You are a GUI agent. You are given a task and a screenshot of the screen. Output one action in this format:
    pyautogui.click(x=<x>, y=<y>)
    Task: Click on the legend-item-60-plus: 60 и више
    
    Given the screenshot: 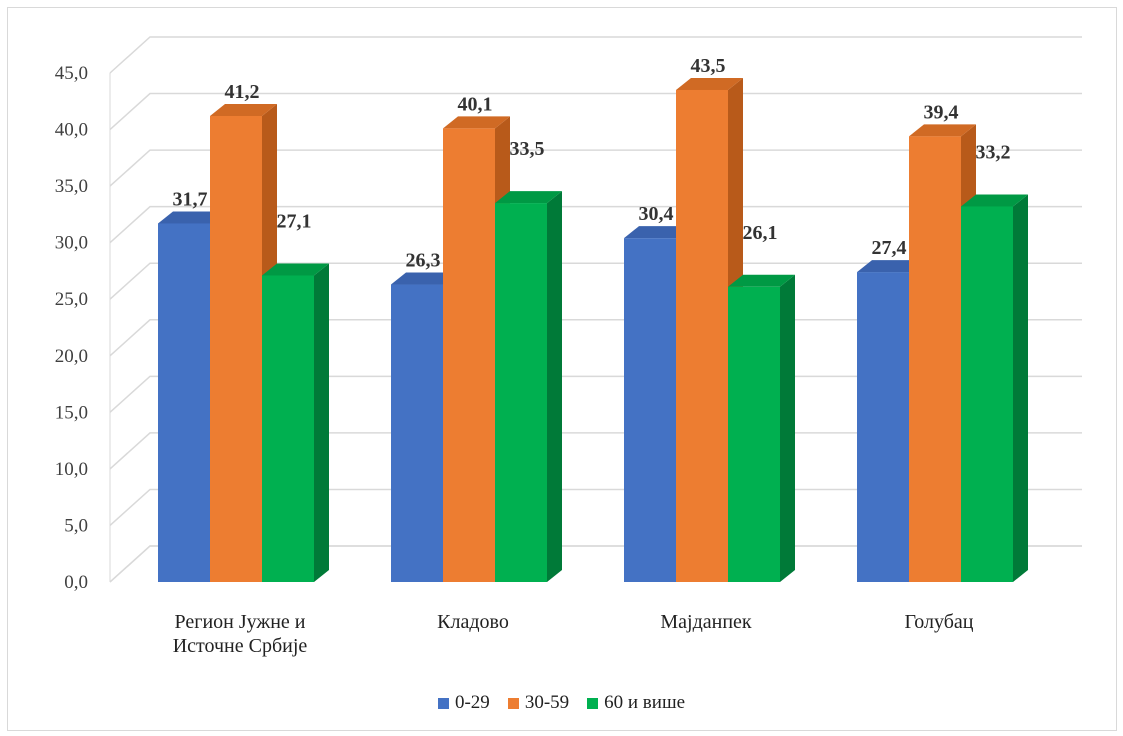 What is the action you would take?
    pyautogui.click(x=636, y=703)
    